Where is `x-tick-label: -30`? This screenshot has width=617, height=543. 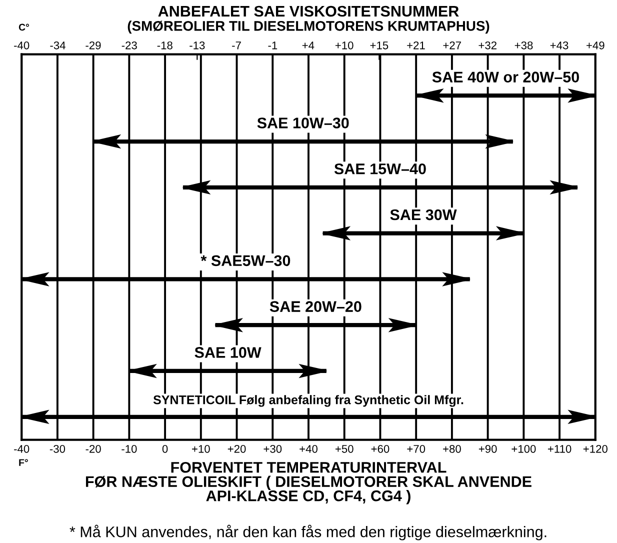
x-tick-label: -30 is located at coordinates (58, 448).